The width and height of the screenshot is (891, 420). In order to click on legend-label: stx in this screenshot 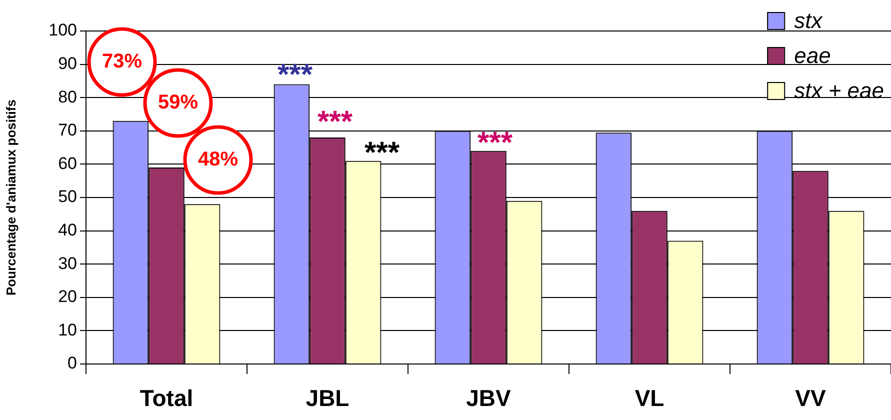, I will do `click(809, 21)`.